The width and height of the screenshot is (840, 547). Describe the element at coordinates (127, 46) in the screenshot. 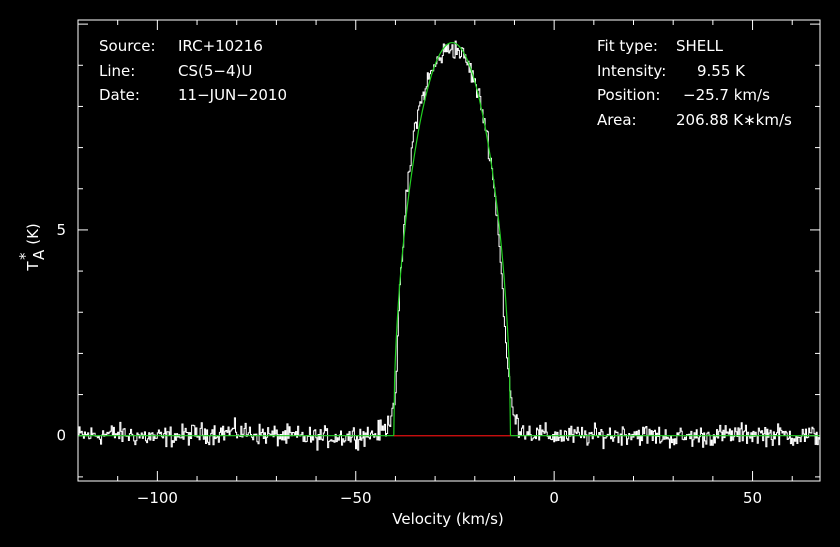

I see `source-label: Source:` at that location.